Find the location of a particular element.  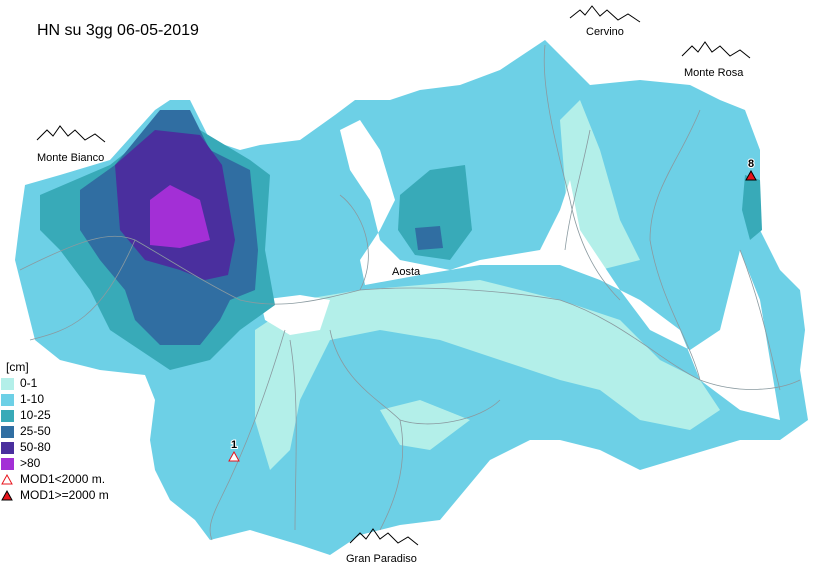

legend-label: 50-80 is located at coordinates (35, 447).